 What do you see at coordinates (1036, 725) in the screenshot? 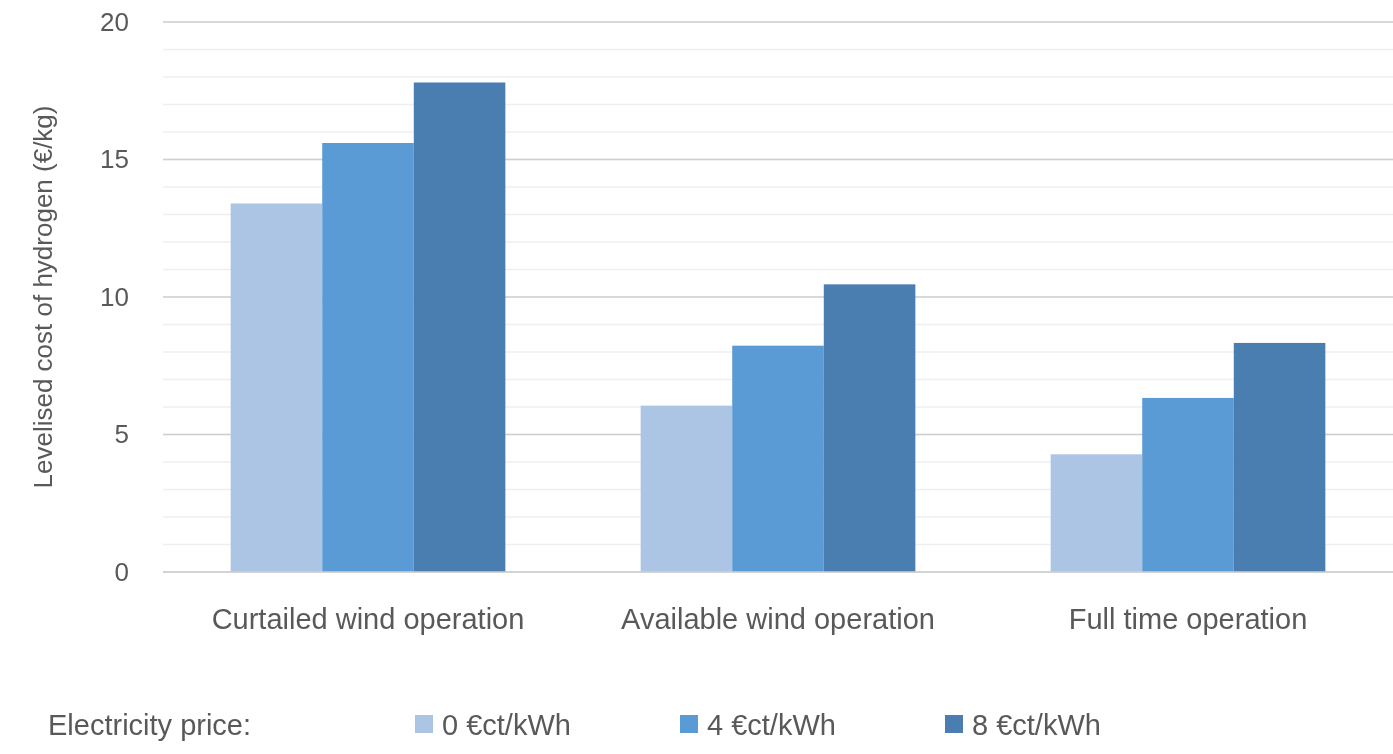
I see `legend-label: 8 €ct/kWh` at bounding box center [1036, 725].